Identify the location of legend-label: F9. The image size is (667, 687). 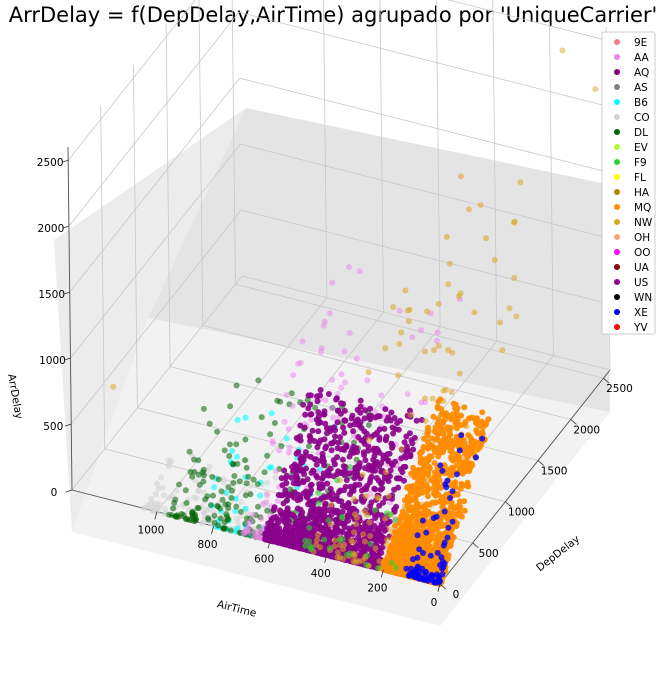
(640, 163).